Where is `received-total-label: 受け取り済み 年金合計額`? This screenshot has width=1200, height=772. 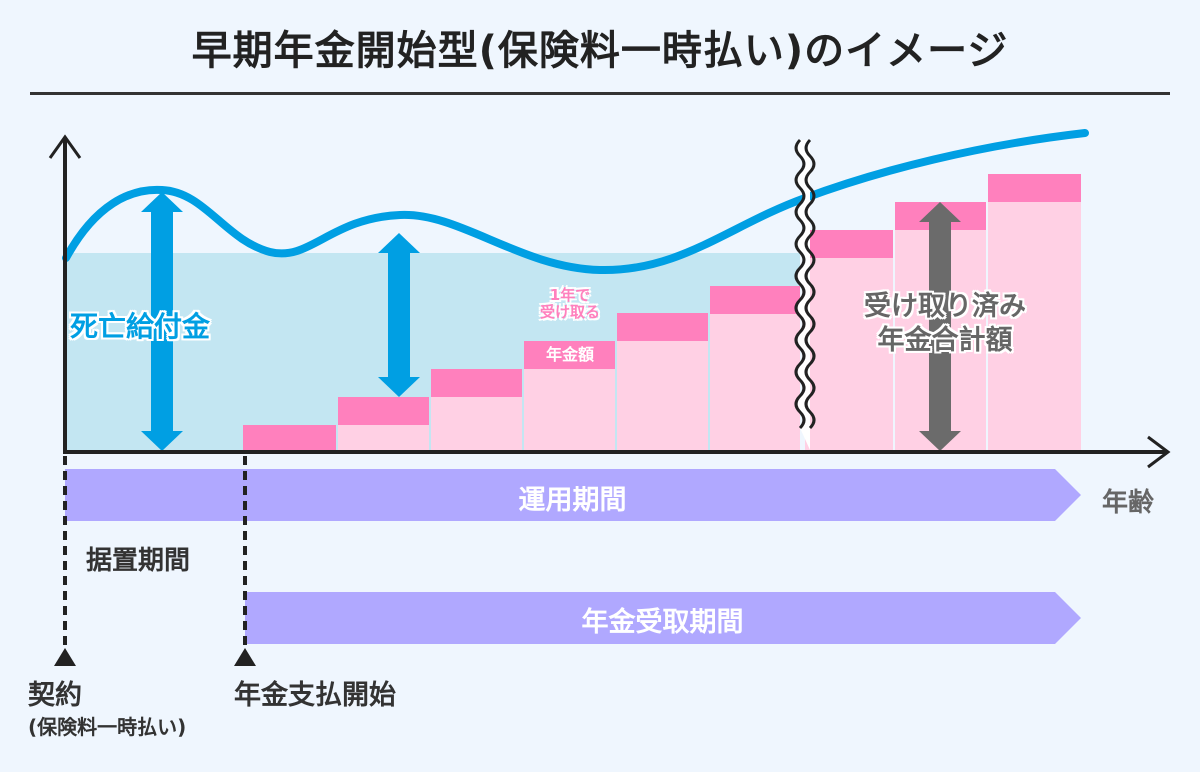
received-total-label: 受け取り済み 年金合計額 is located at coordinates (945, 324).